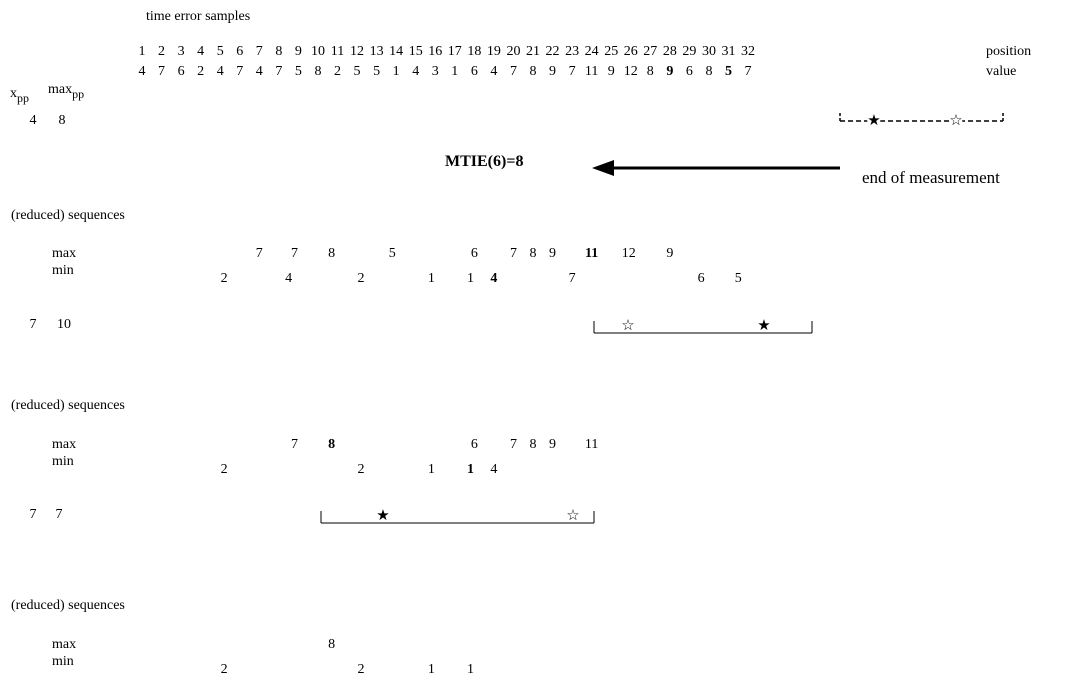 The height and width of the screenshot is (686, 1066). I want to click on diagram-title: time error samples, so click(198, 16).